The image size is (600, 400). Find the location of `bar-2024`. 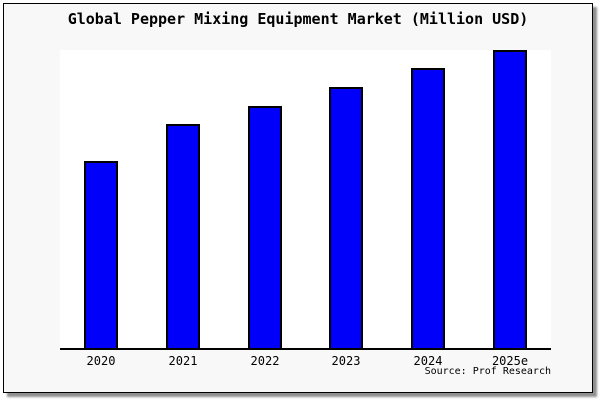

bar-2024 is located at coordinates (428, 208).